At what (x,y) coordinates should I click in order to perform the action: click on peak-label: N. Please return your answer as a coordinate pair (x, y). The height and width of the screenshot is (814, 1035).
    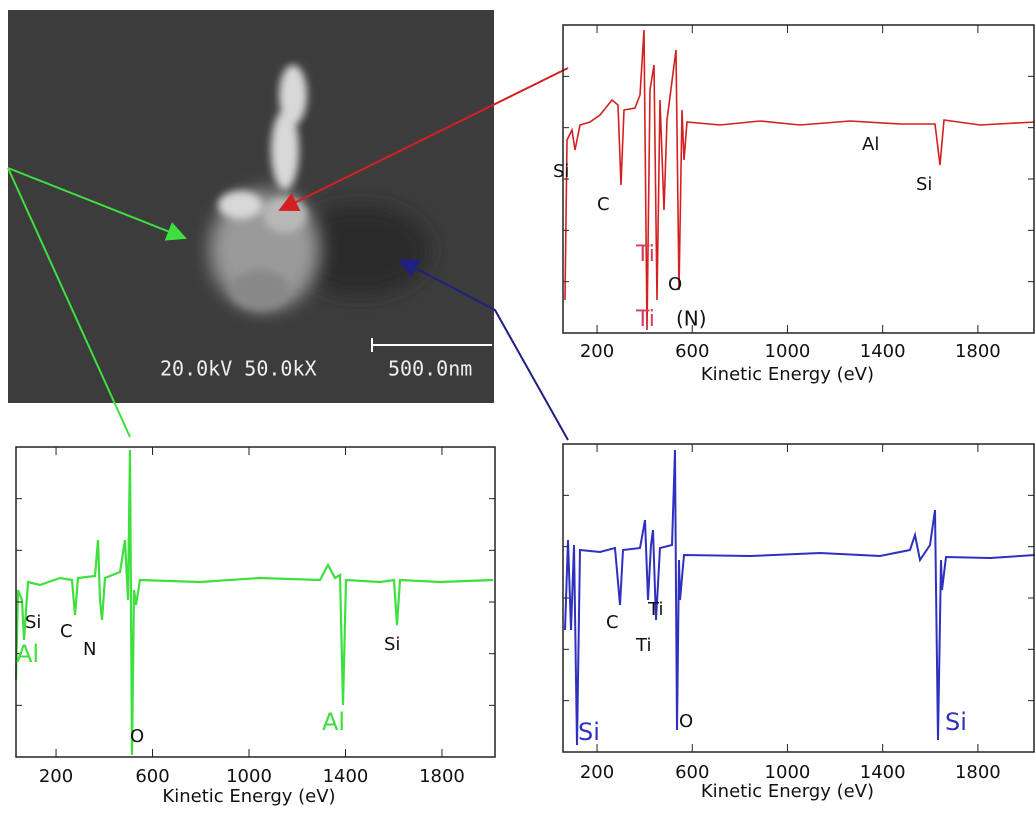
    Looking at the image, I should click on (89, 649).